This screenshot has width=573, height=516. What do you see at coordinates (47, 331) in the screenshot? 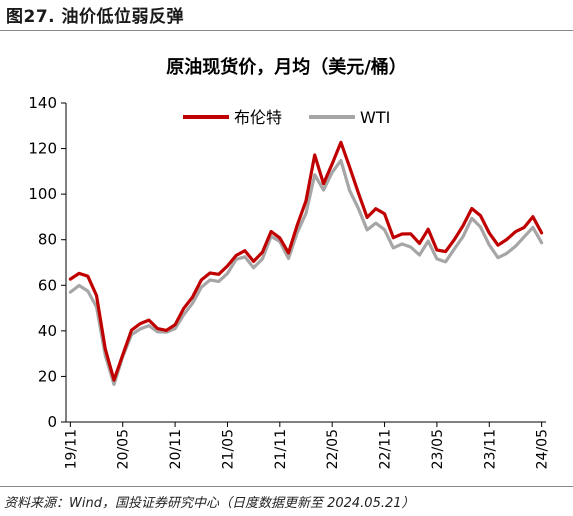
I see `y-tick-label: 40` at bounding box center [47, 331].